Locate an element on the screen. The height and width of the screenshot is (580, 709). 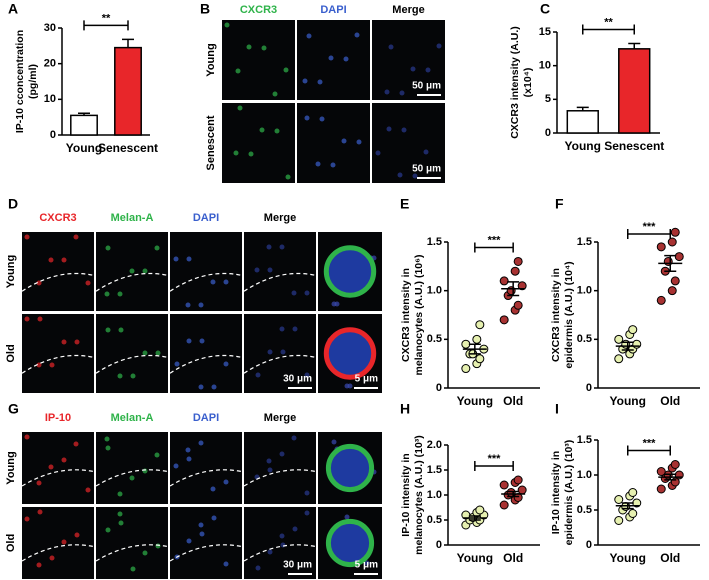
panel-letter: D is located at coordinates (13, 204).